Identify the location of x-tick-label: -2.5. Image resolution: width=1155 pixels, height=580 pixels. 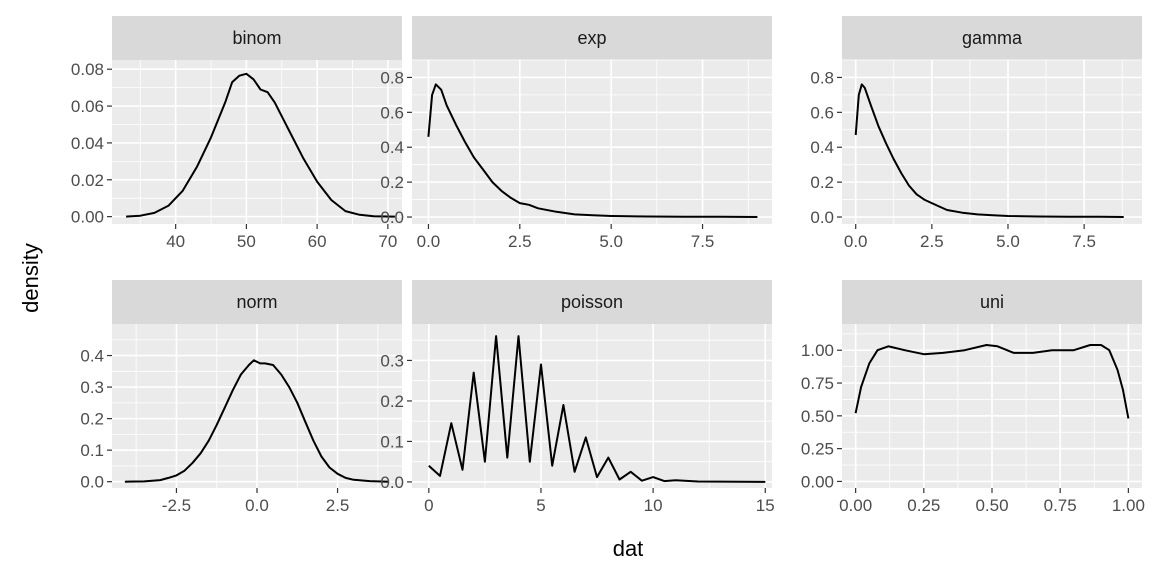
(176, 505).